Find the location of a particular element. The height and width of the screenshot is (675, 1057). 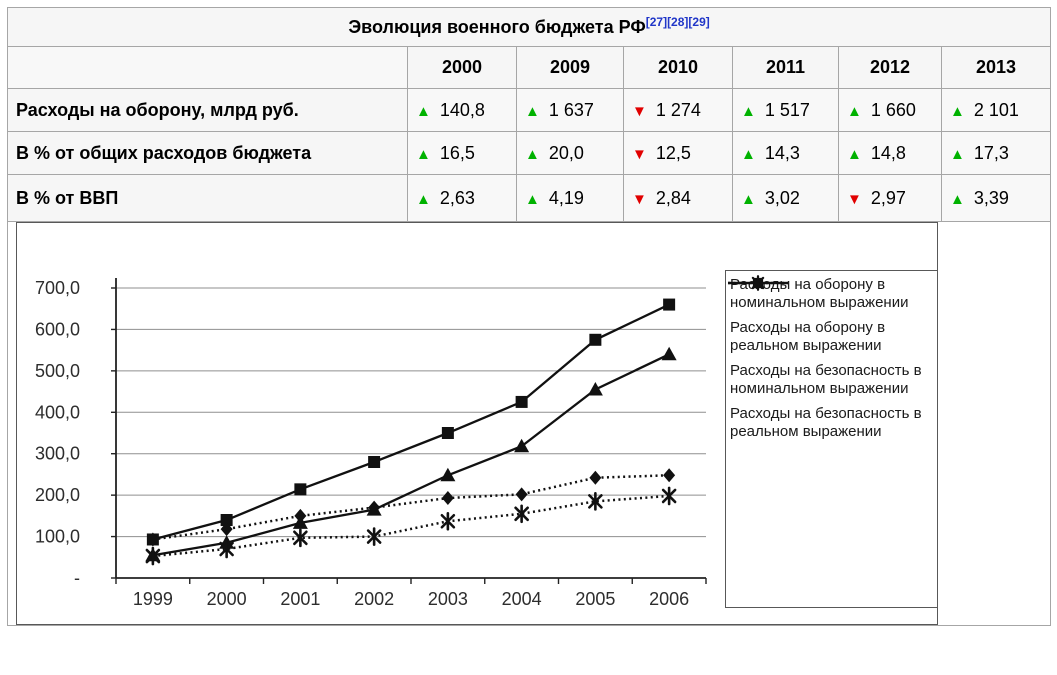

value-cell: 1 637 is located at coordinates (570, 110).